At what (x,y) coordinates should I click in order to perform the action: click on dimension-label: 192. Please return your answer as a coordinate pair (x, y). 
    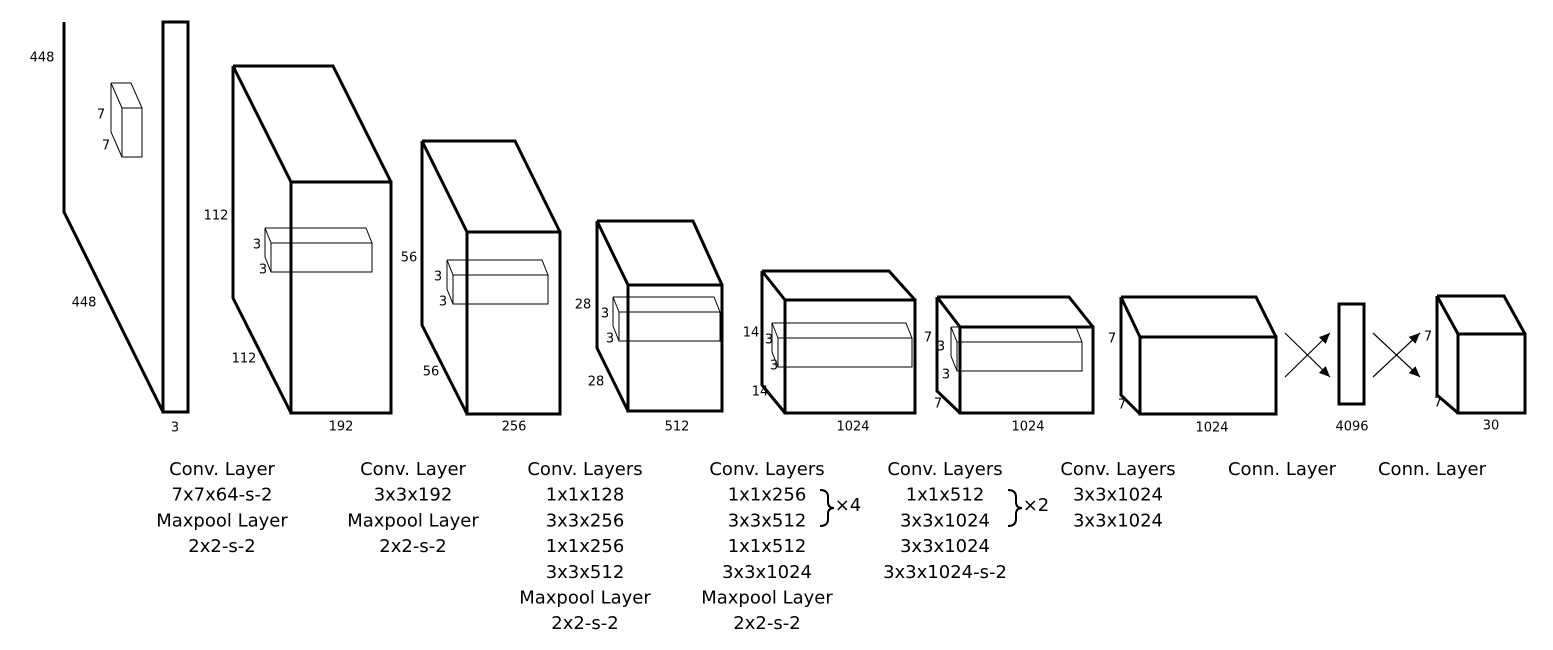
    Looking at the image, I should click on (341, 427).